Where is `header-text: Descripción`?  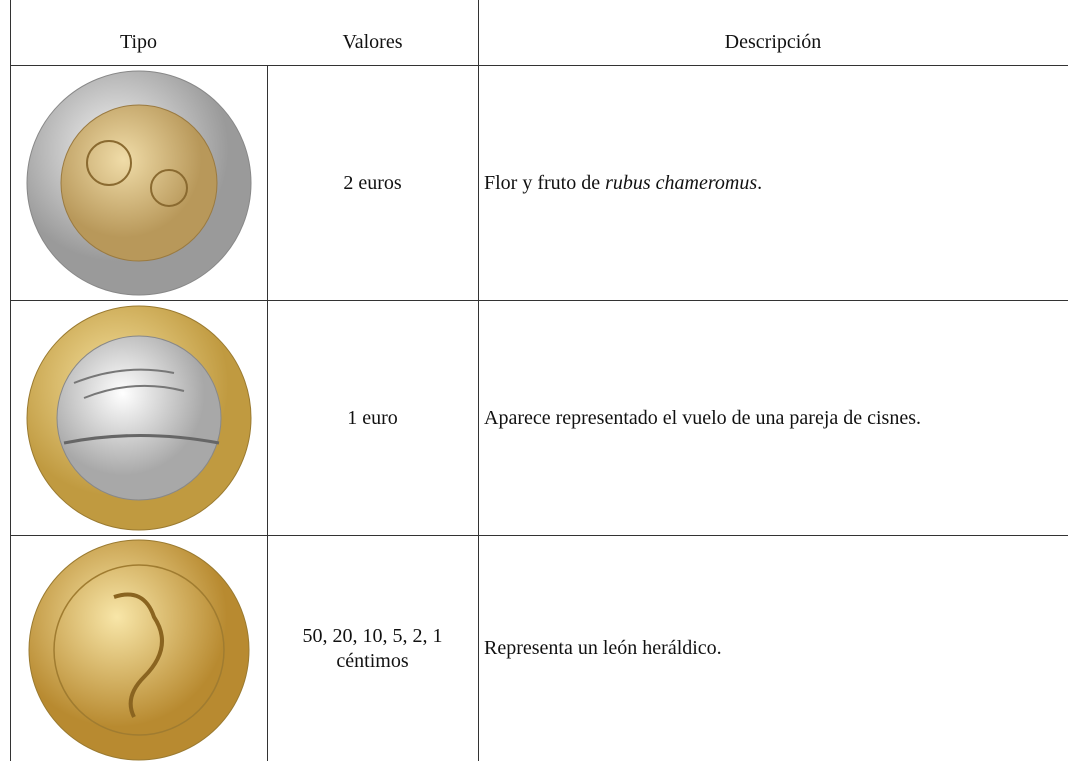
header-text: Descripción is located at coordinates (773, 42).